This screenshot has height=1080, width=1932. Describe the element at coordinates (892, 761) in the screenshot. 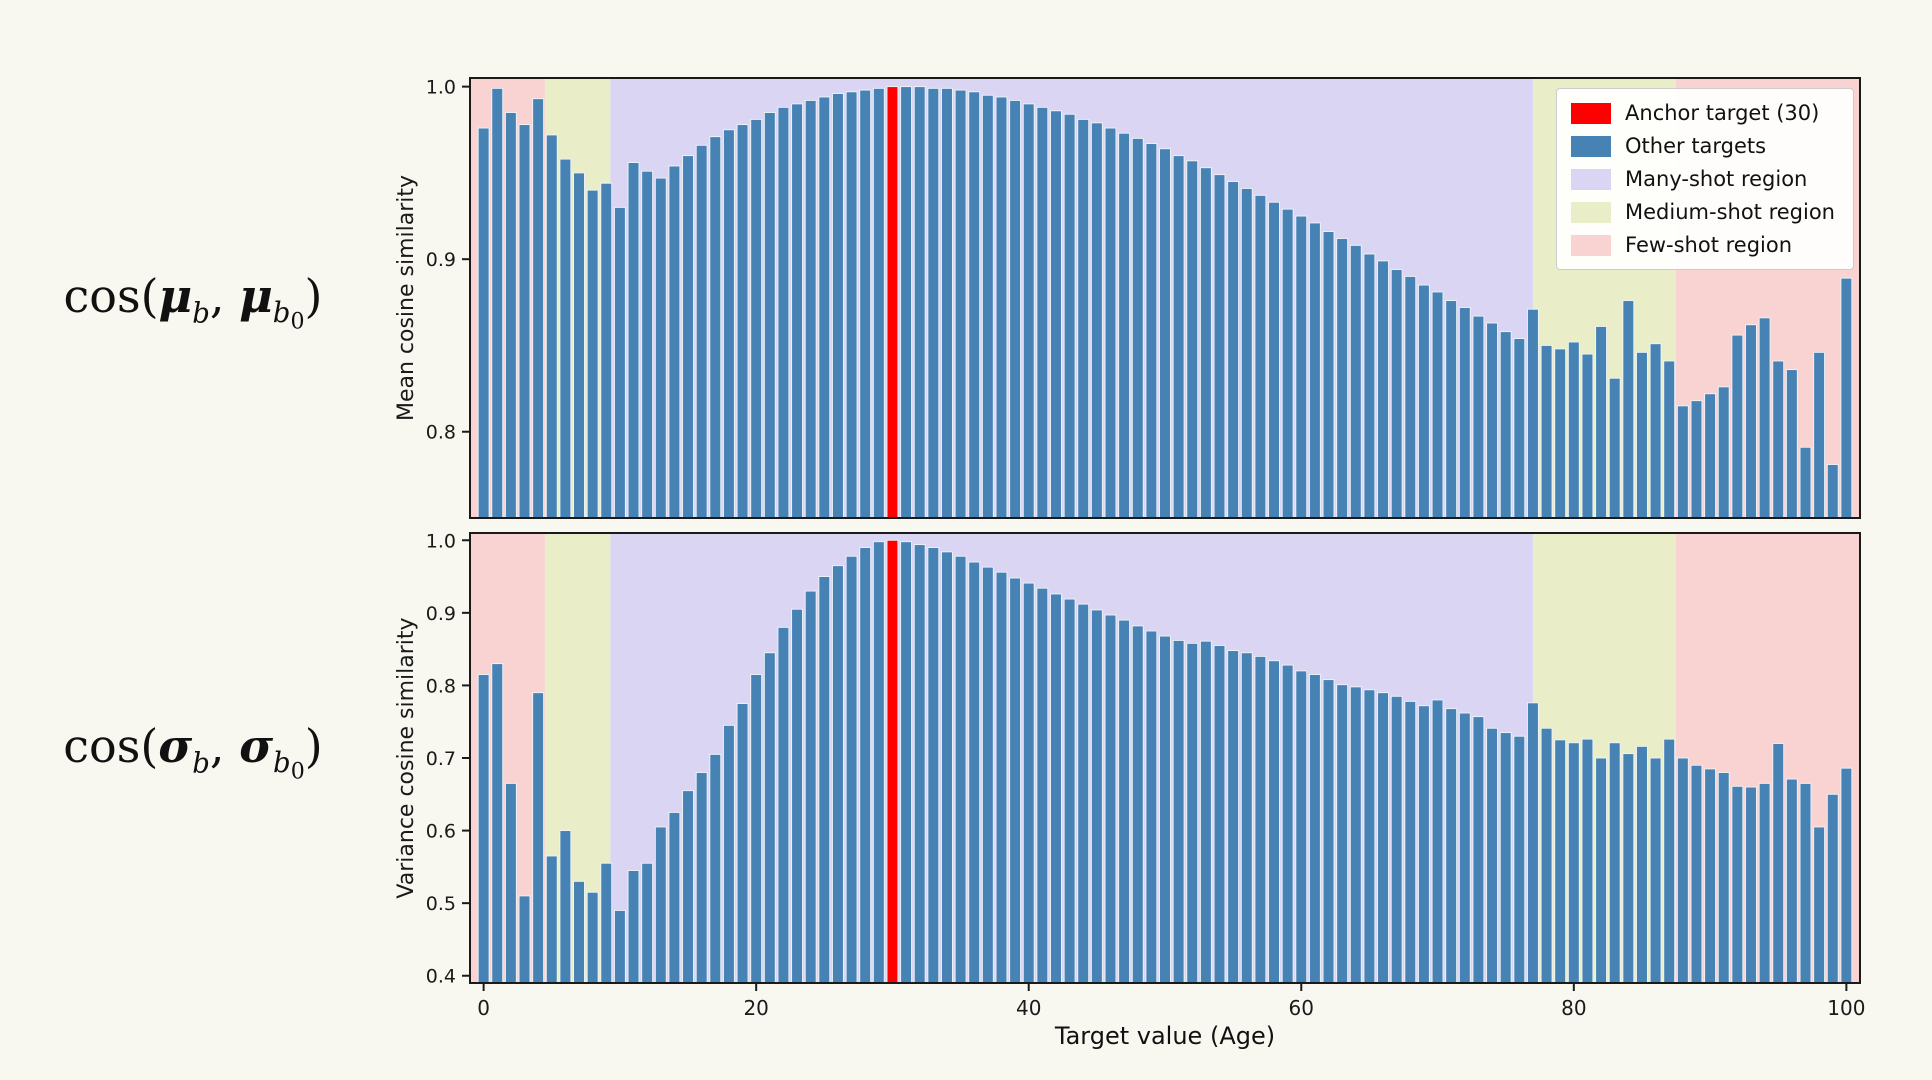

I see `anchor-bar` at that location.